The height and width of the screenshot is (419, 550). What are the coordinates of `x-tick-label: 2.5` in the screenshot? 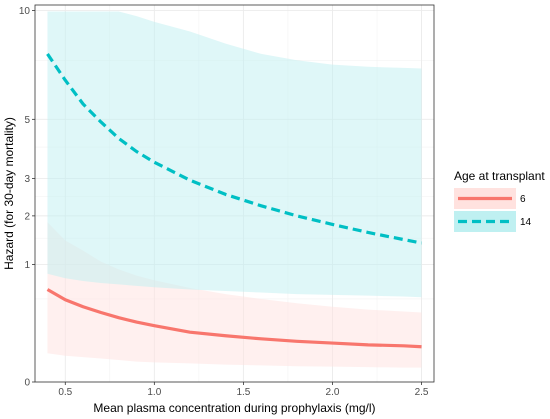 It's located at (422, 392).